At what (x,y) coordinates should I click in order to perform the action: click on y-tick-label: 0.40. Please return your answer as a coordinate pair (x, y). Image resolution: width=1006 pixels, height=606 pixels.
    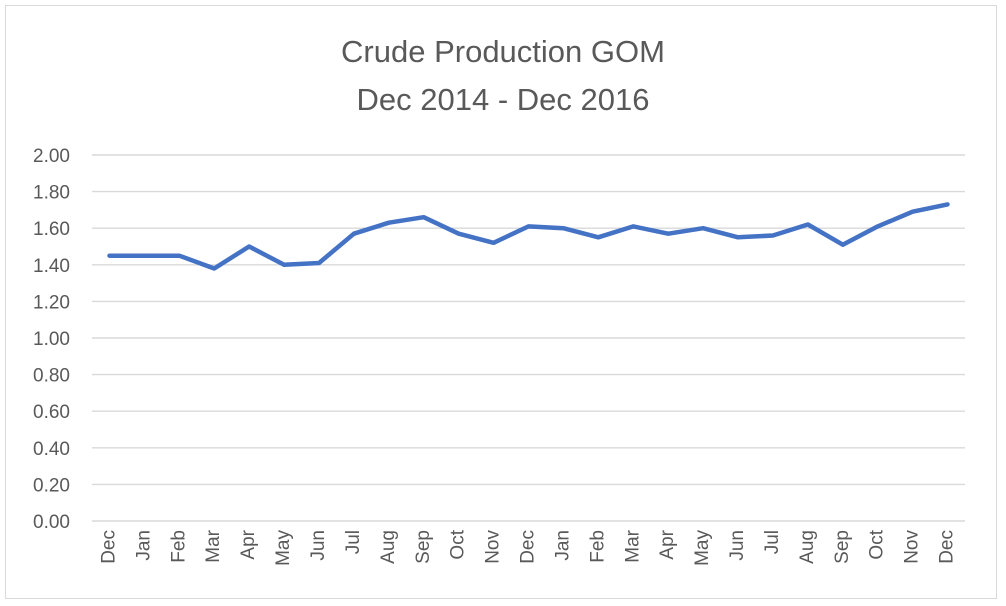
    Looking at the image, I should click on (51, 449).